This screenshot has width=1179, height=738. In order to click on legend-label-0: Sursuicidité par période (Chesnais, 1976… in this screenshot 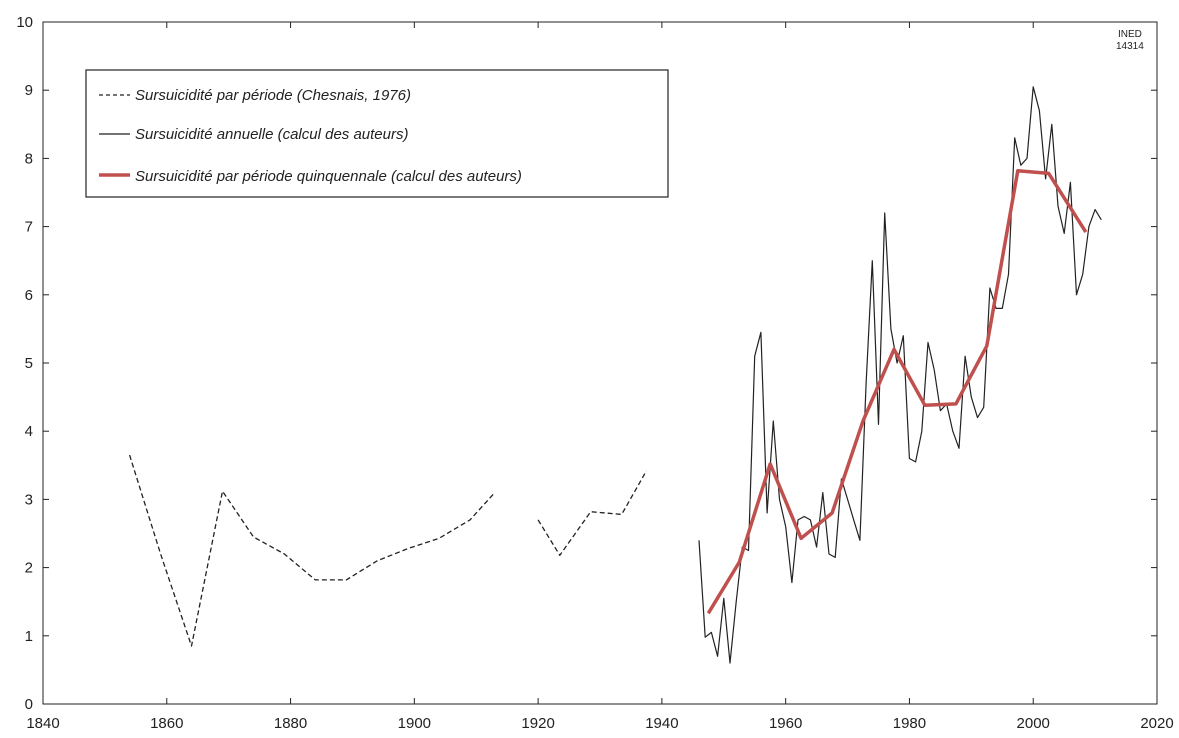, I will do `click(273, 95)`.